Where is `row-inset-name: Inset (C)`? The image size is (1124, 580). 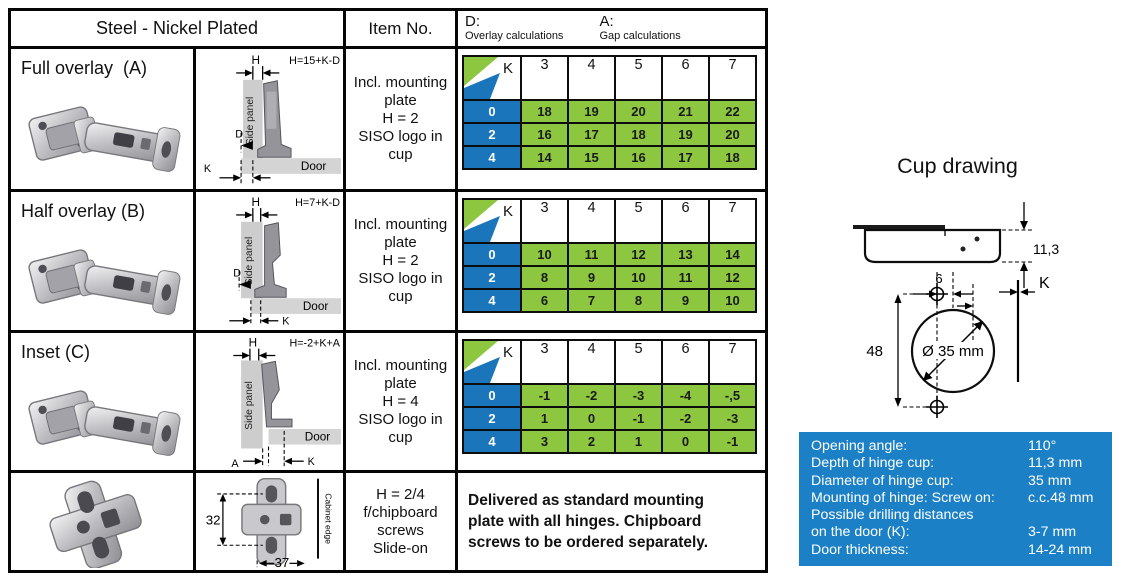 row-inset-name: Inset (C) is located at coordinates (103, 403).